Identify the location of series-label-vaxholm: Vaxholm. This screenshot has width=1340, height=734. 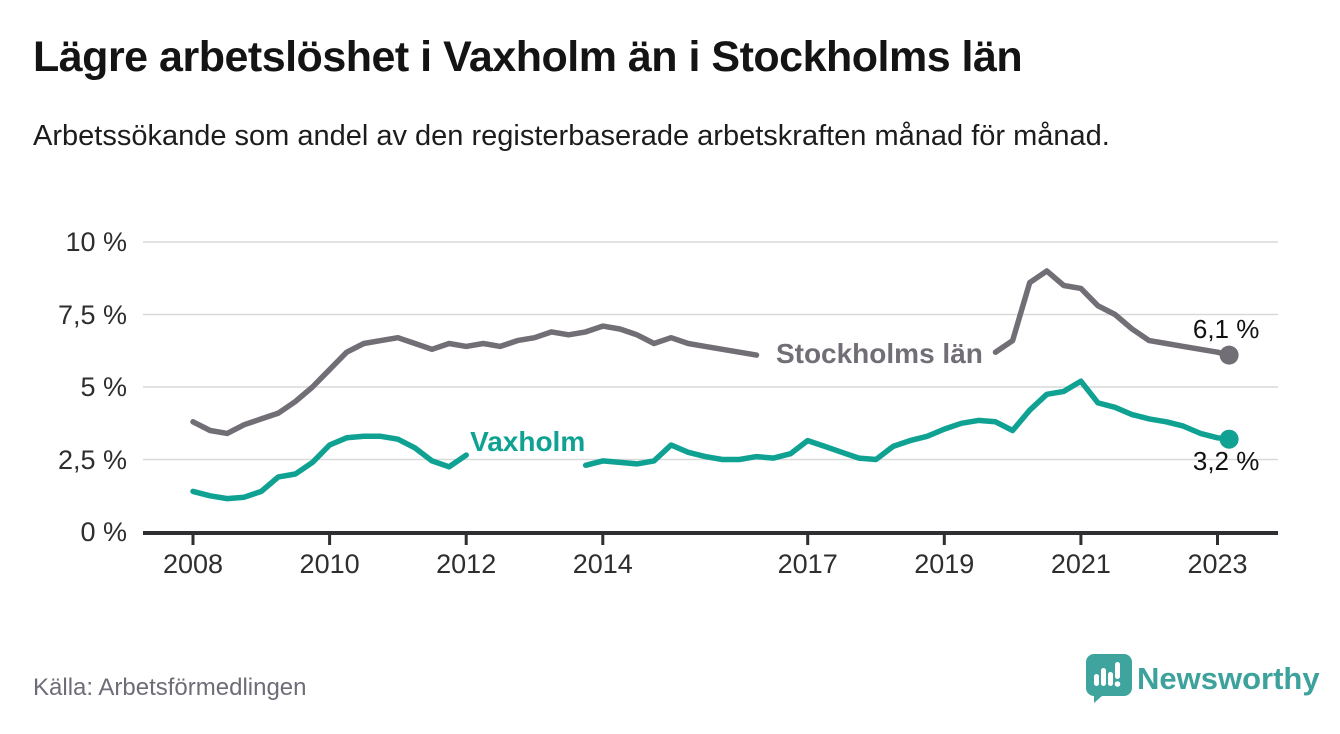
(528, 442).